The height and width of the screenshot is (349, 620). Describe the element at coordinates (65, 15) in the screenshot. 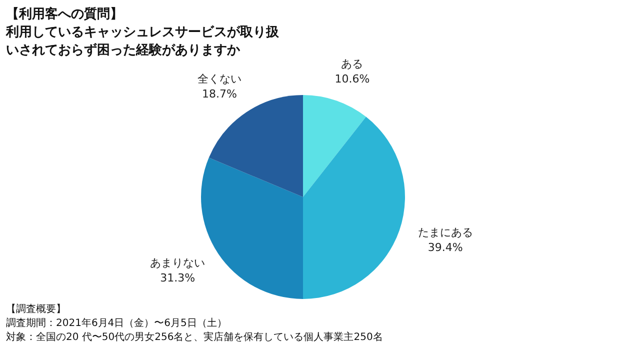

I see `chart-title: 【利用客への質問】` at that location.